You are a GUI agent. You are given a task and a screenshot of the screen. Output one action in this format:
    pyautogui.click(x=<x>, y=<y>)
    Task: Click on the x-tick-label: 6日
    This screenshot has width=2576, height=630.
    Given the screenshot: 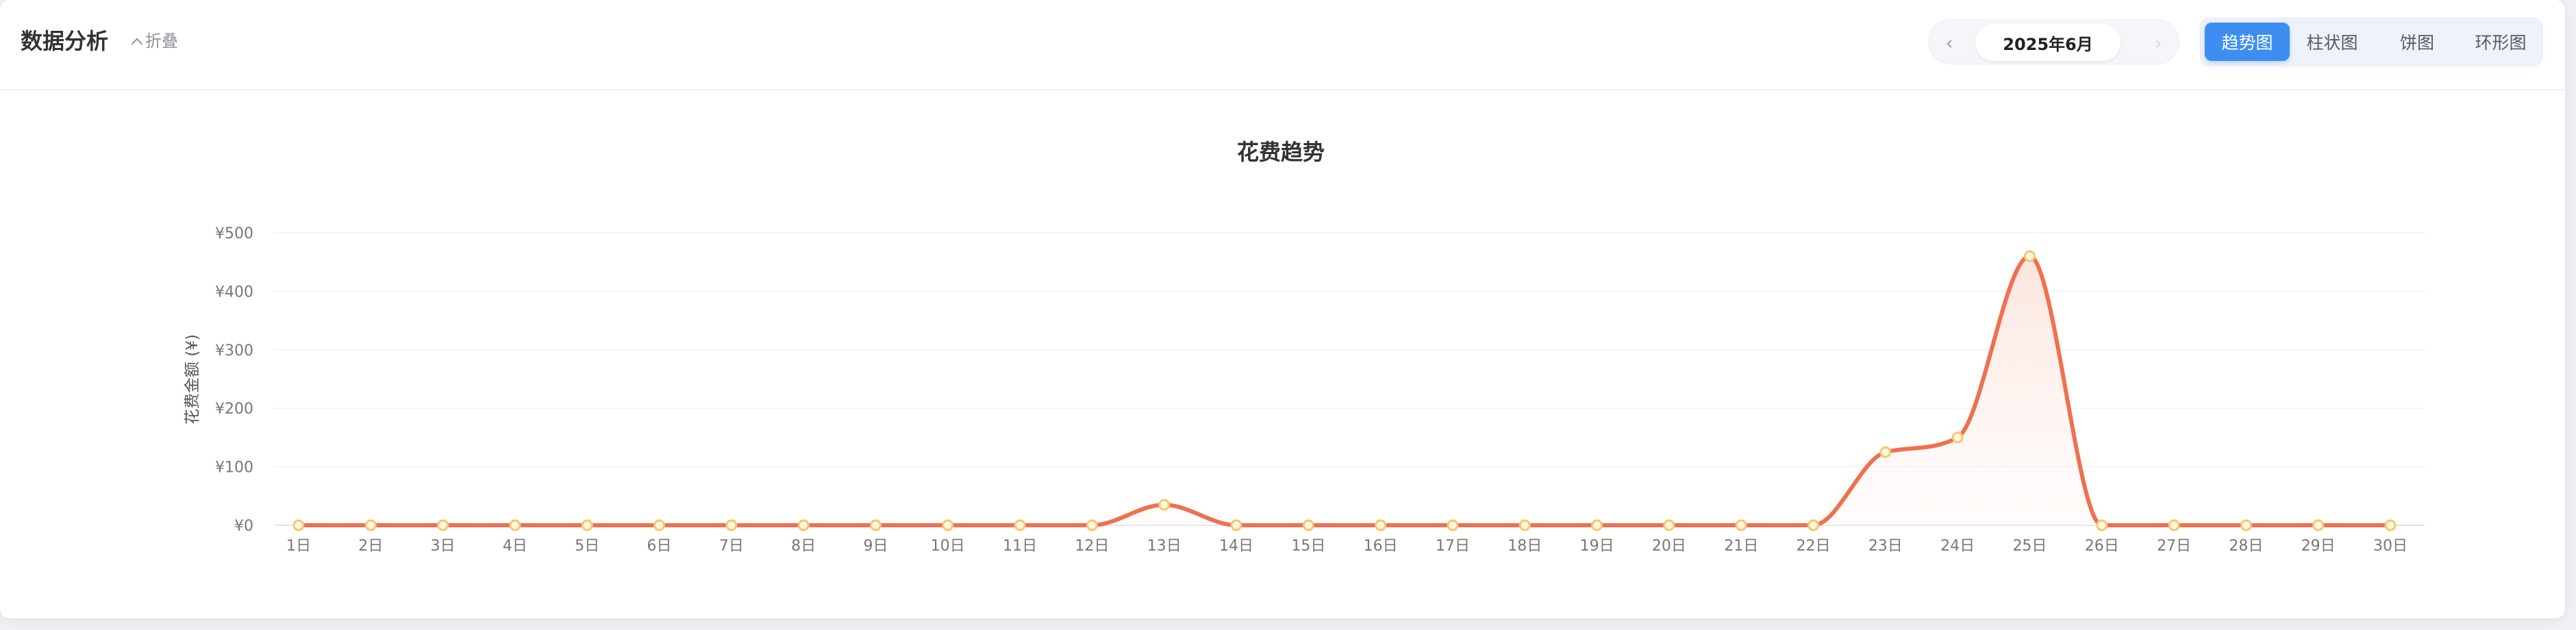 What is the action you would take?
    pyautogui.click(x=659, y=546)
    